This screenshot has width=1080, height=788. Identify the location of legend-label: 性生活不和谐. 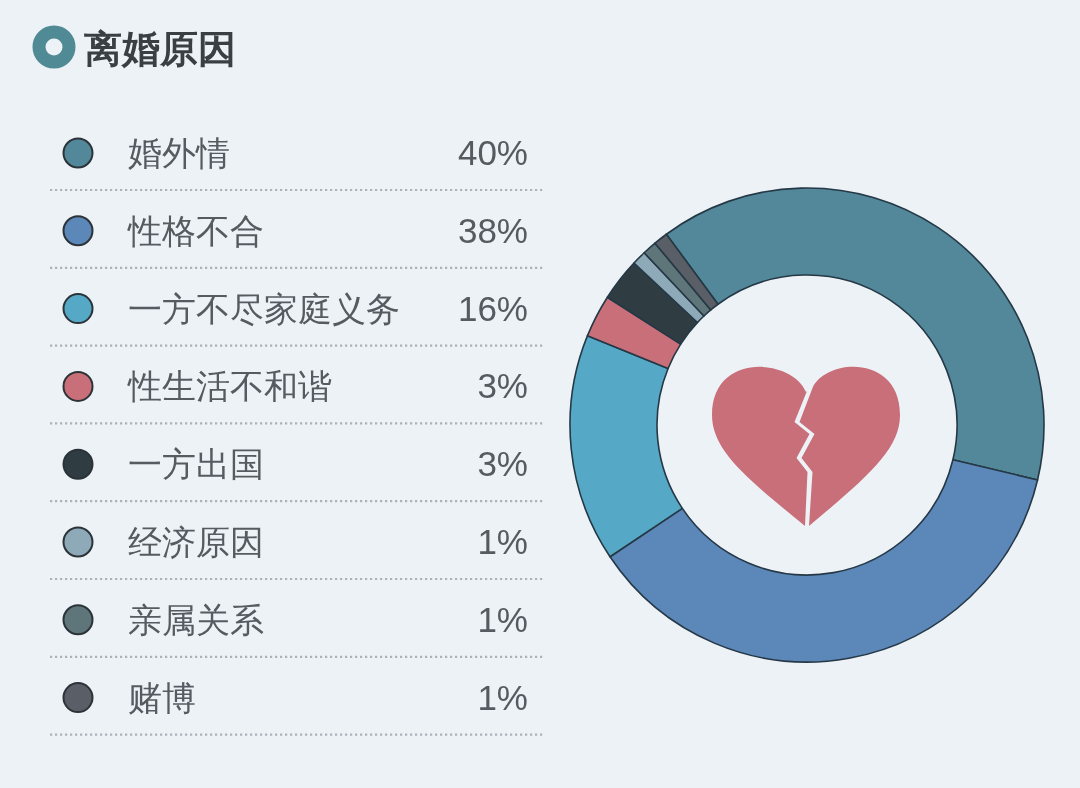
(229, 386).